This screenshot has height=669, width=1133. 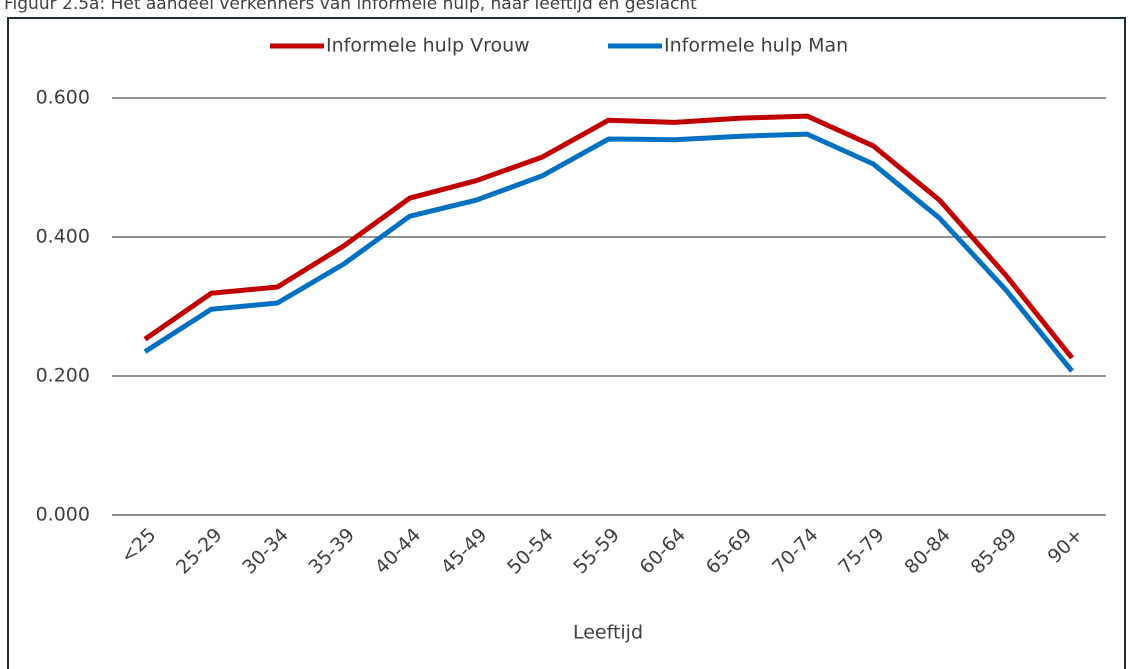 What do you see at coordinates (63, 98) in the screenshot?
I see `y-tick-label: 0.600` at bounding box center [63, 98].